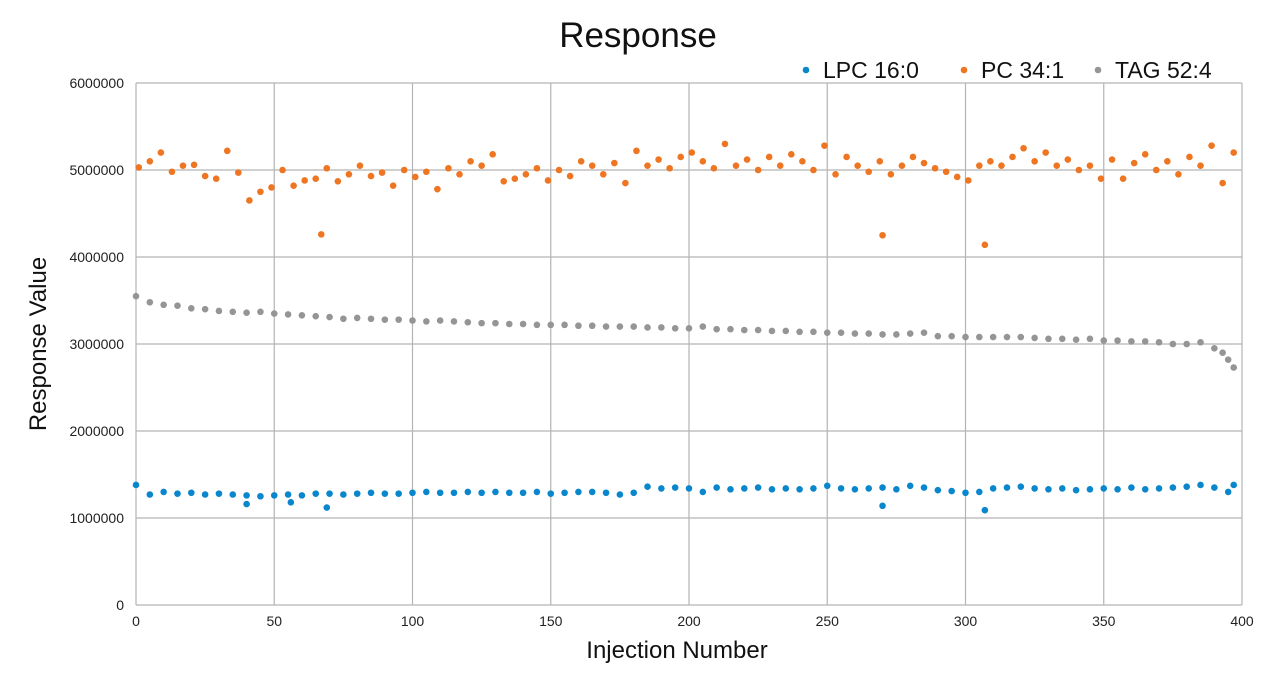  What do you see at coordinates (413, 621) in the screenshot?
I see `x-tick-label: 100` at bounding box center [413, 621].